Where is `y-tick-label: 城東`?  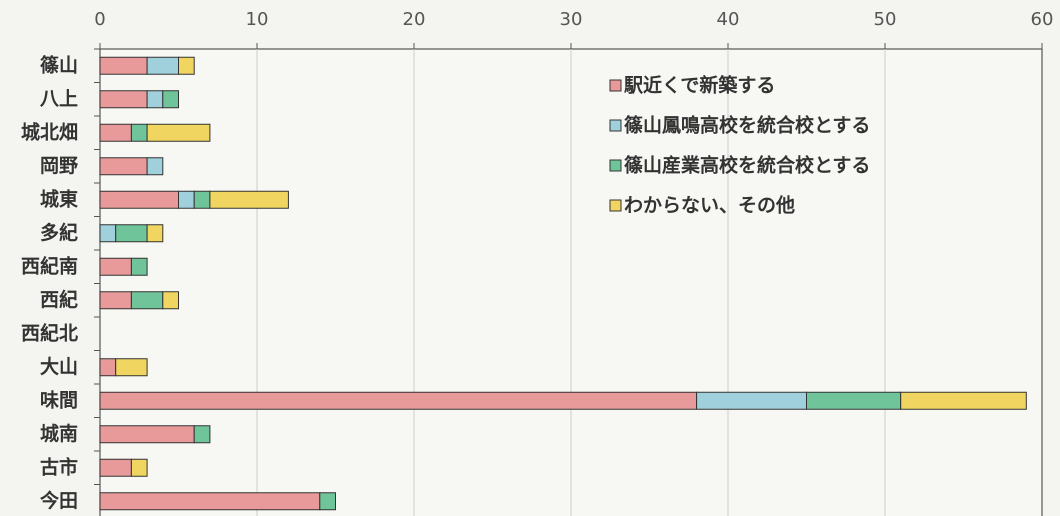
y-tick-label: 城東 is located at coordinates (59, 198).